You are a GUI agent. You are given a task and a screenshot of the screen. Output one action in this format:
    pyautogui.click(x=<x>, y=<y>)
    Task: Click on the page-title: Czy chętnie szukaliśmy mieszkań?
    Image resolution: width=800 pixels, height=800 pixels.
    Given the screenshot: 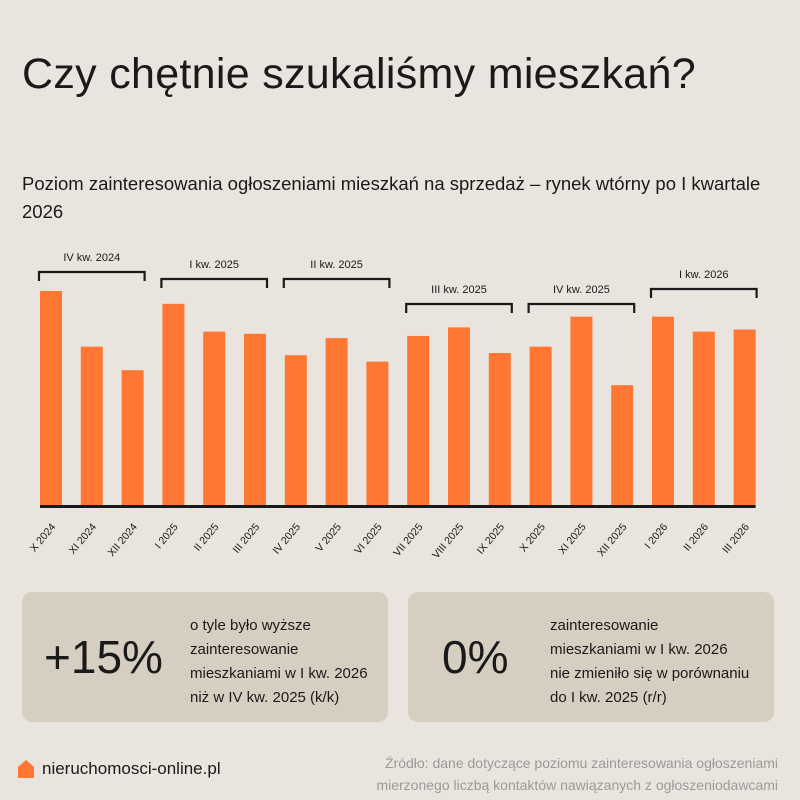 What is the action you would take?
    pyautogui.click(x=359, y=74)
    